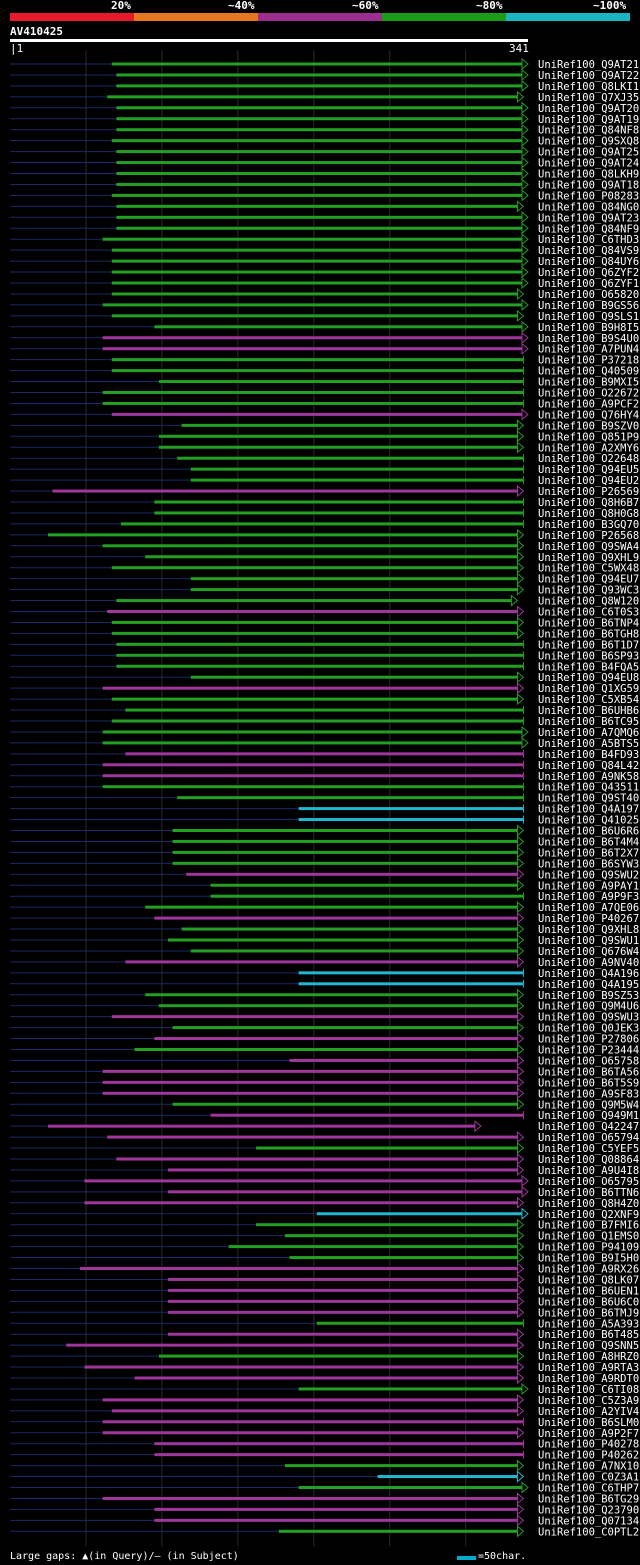  What do you see at coordinates (588, 1149) in the screenshot?
I see `hit-label: UniRef100_C5YEF5` at bounding box center [588, 1149].